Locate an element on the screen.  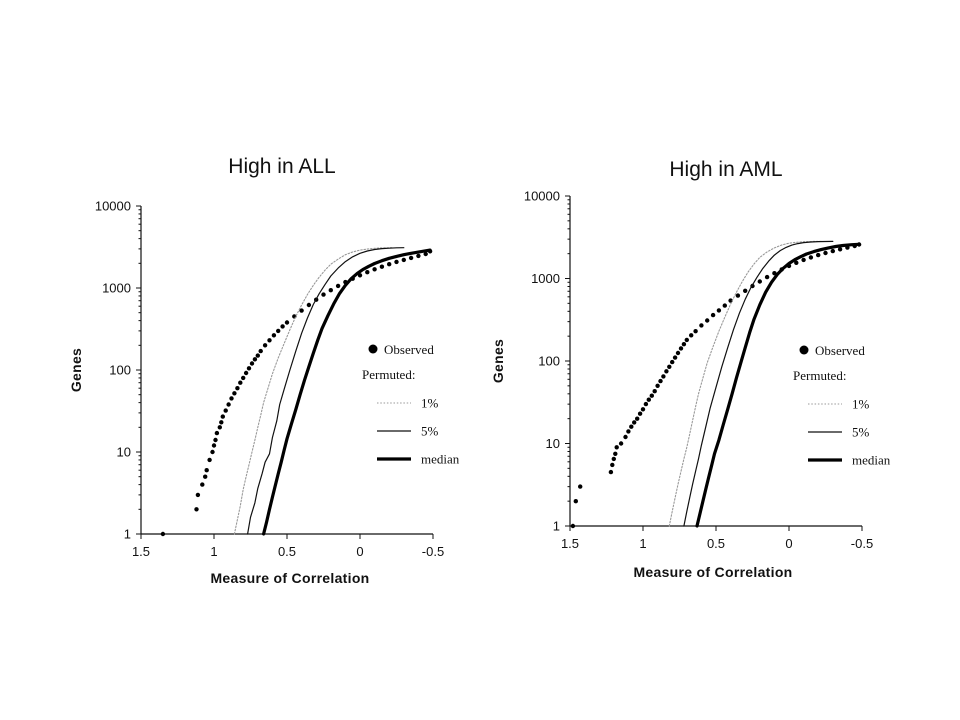
series-line-median is located at coordinates (347, 392).